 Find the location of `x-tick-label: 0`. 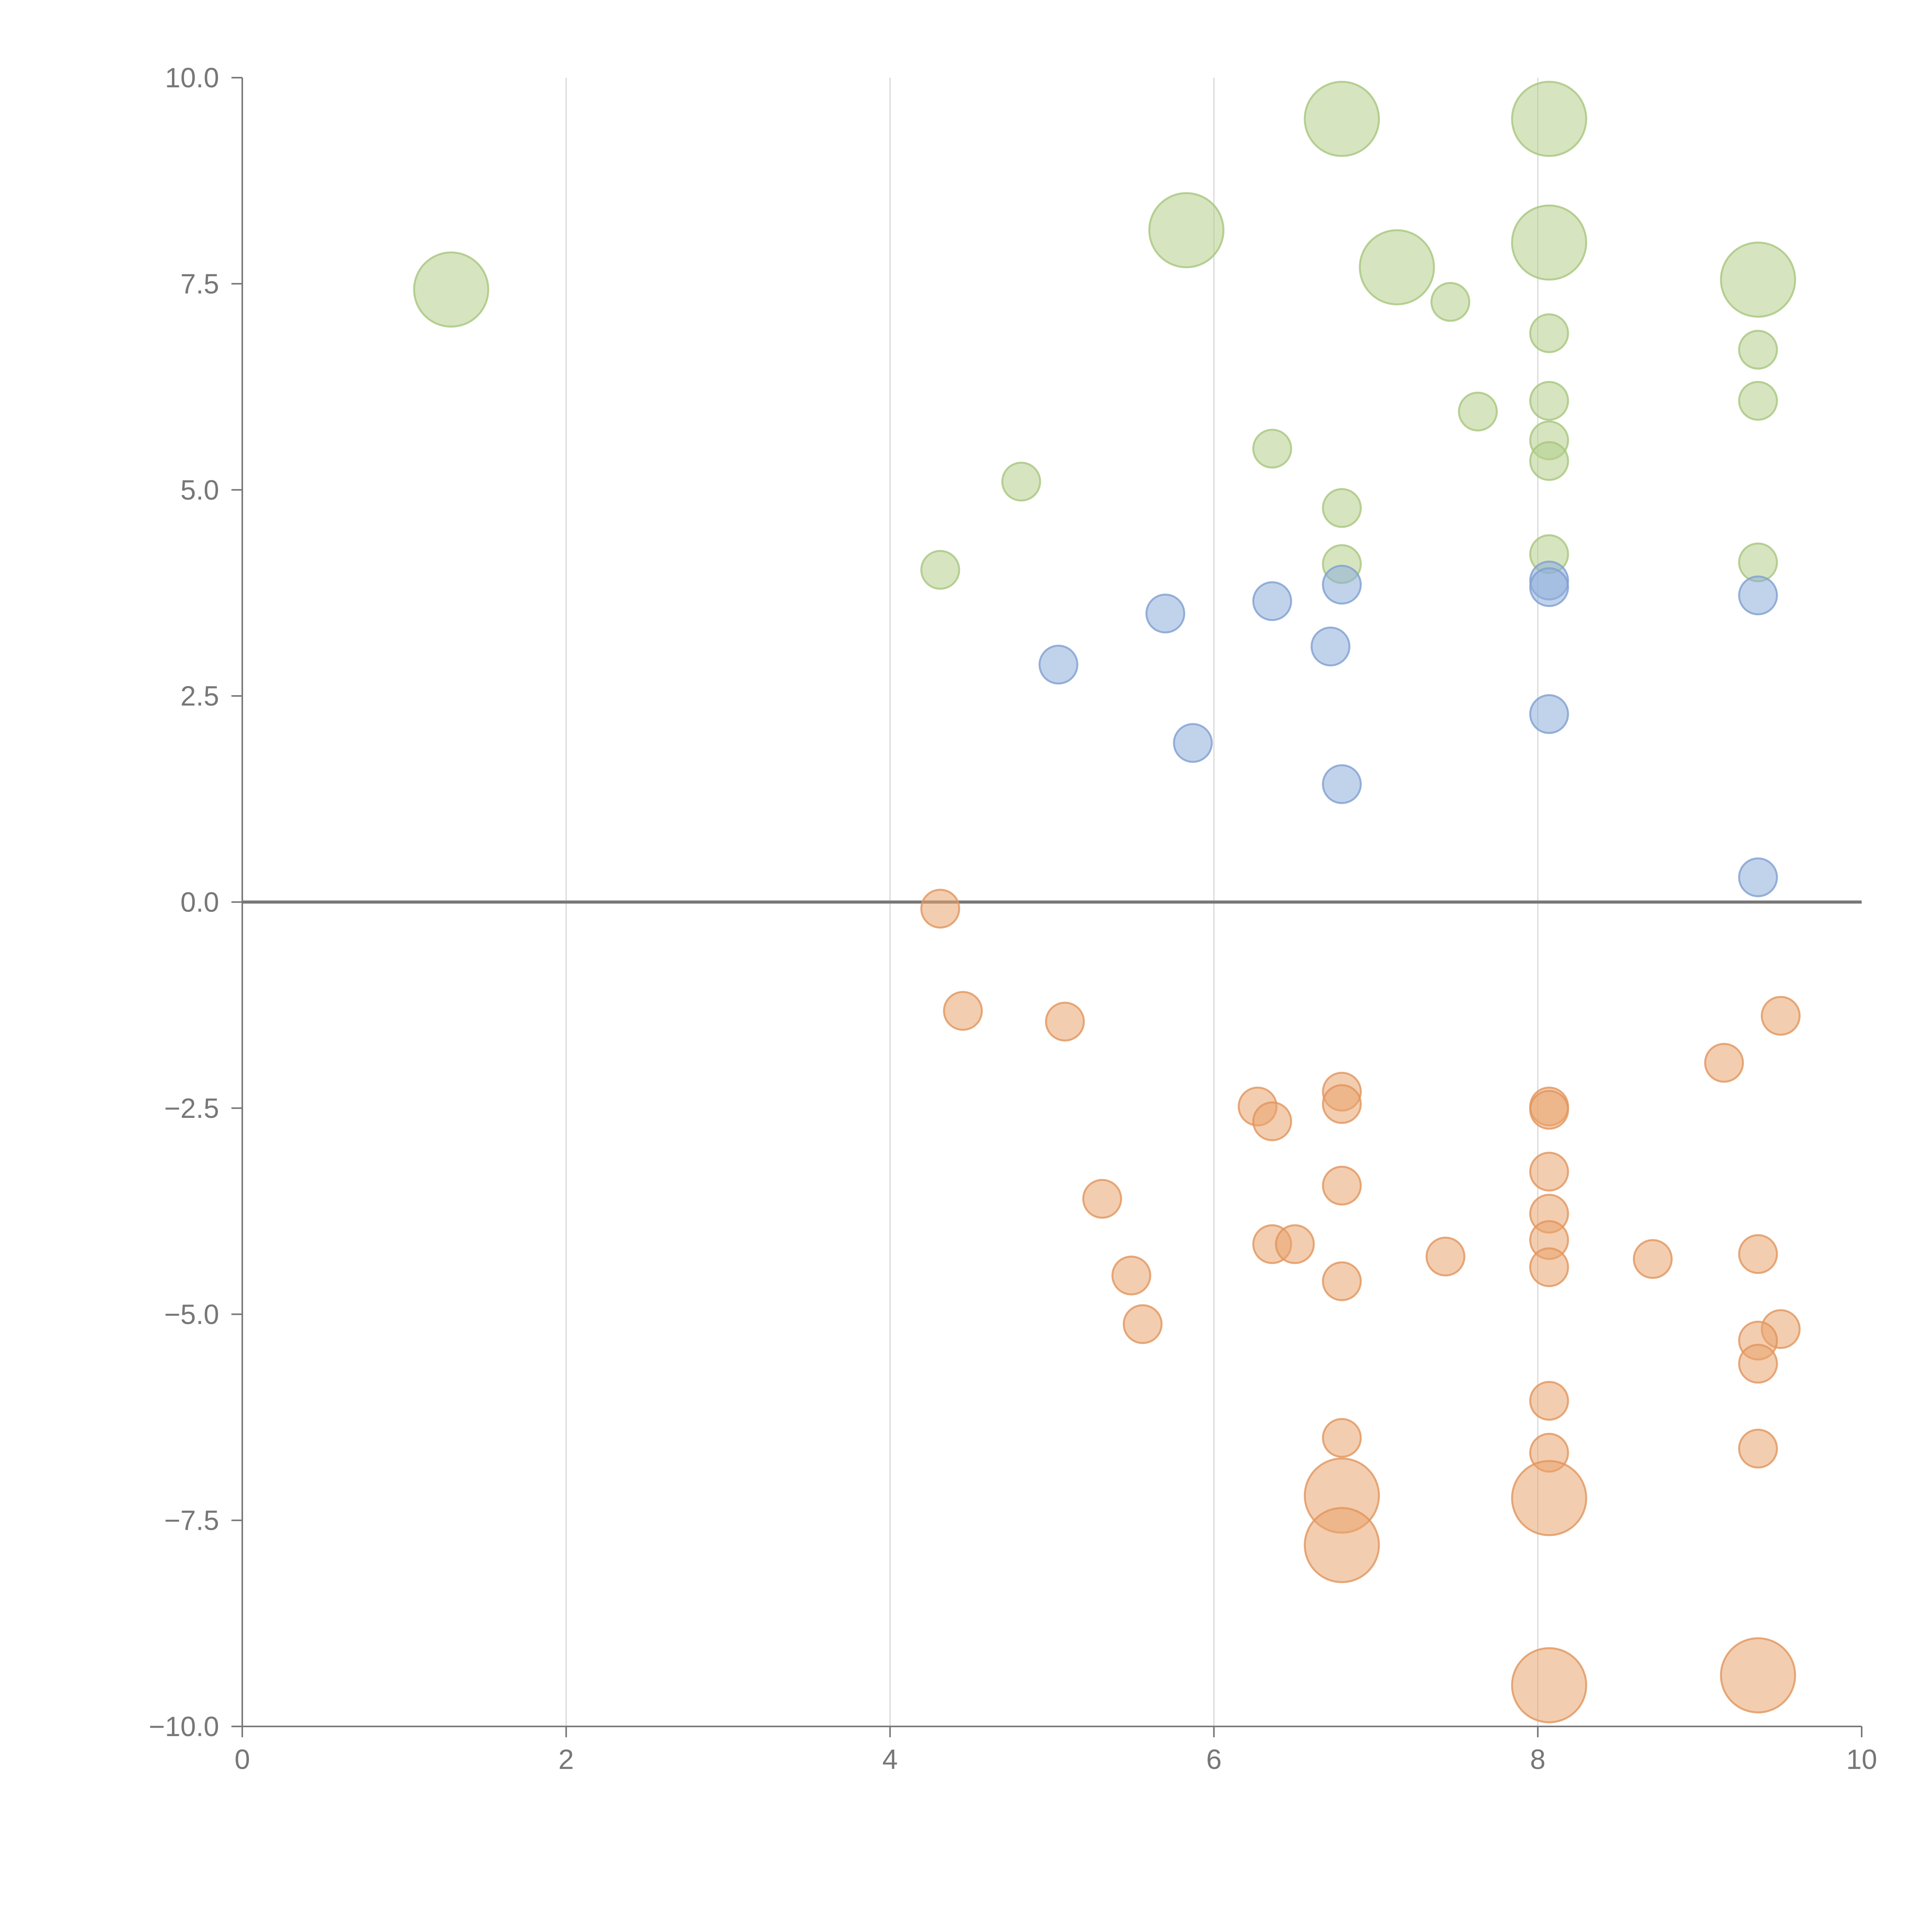

x-tick-label: 0 is located at coordinates (243, 1759).